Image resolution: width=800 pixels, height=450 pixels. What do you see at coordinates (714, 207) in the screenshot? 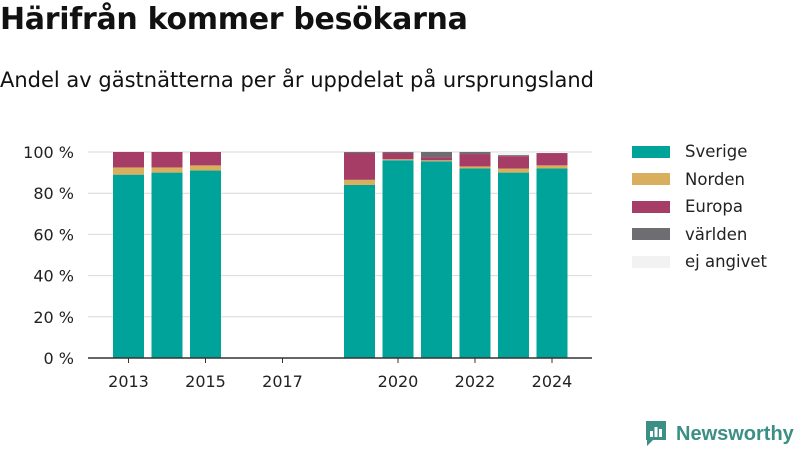
I see `legend-label: Europa` at bounding box center [714, 207].